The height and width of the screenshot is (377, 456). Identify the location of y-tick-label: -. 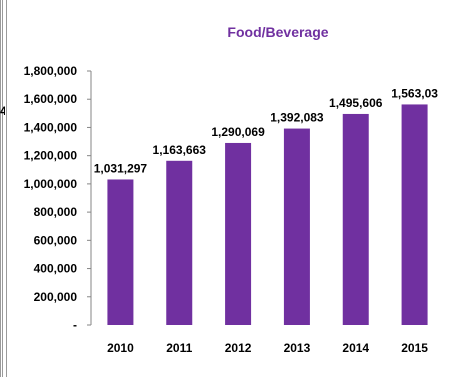
(75, 325).